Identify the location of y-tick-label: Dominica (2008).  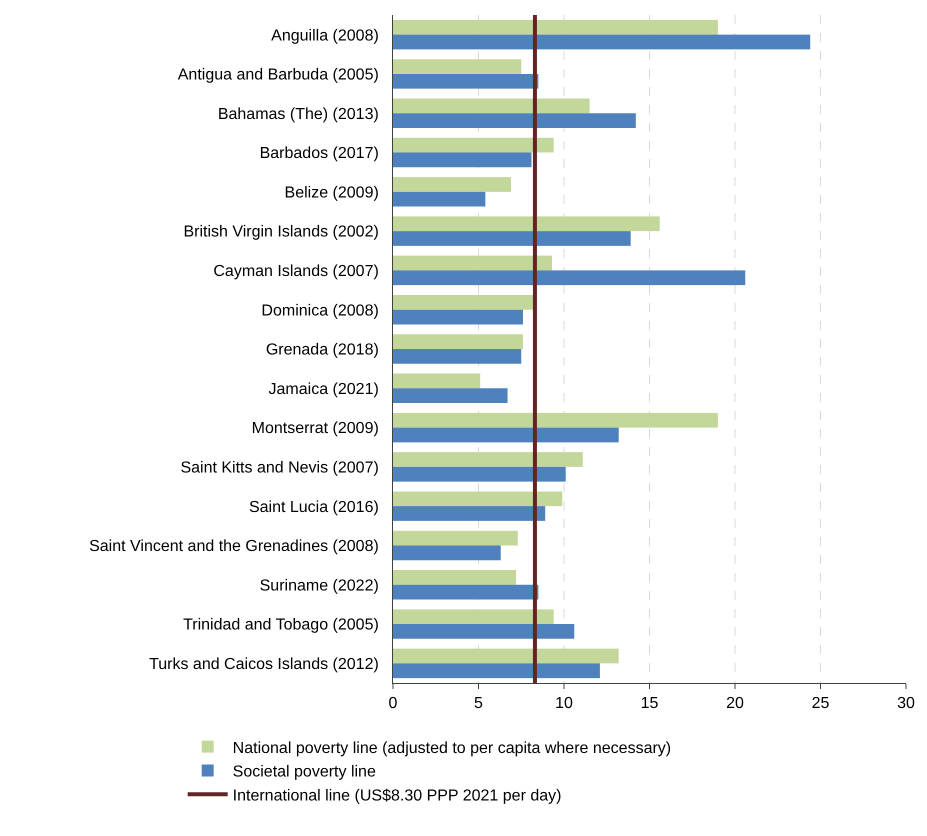
(320, 311).